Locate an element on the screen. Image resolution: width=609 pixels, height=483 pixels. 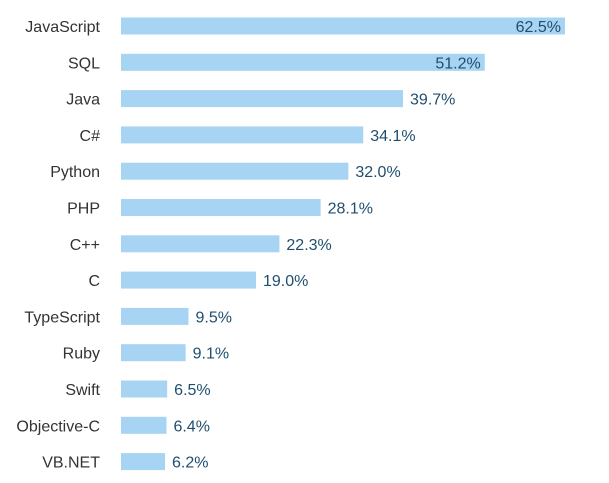
value-label: 9.1% is located at coordinates (211, 354).